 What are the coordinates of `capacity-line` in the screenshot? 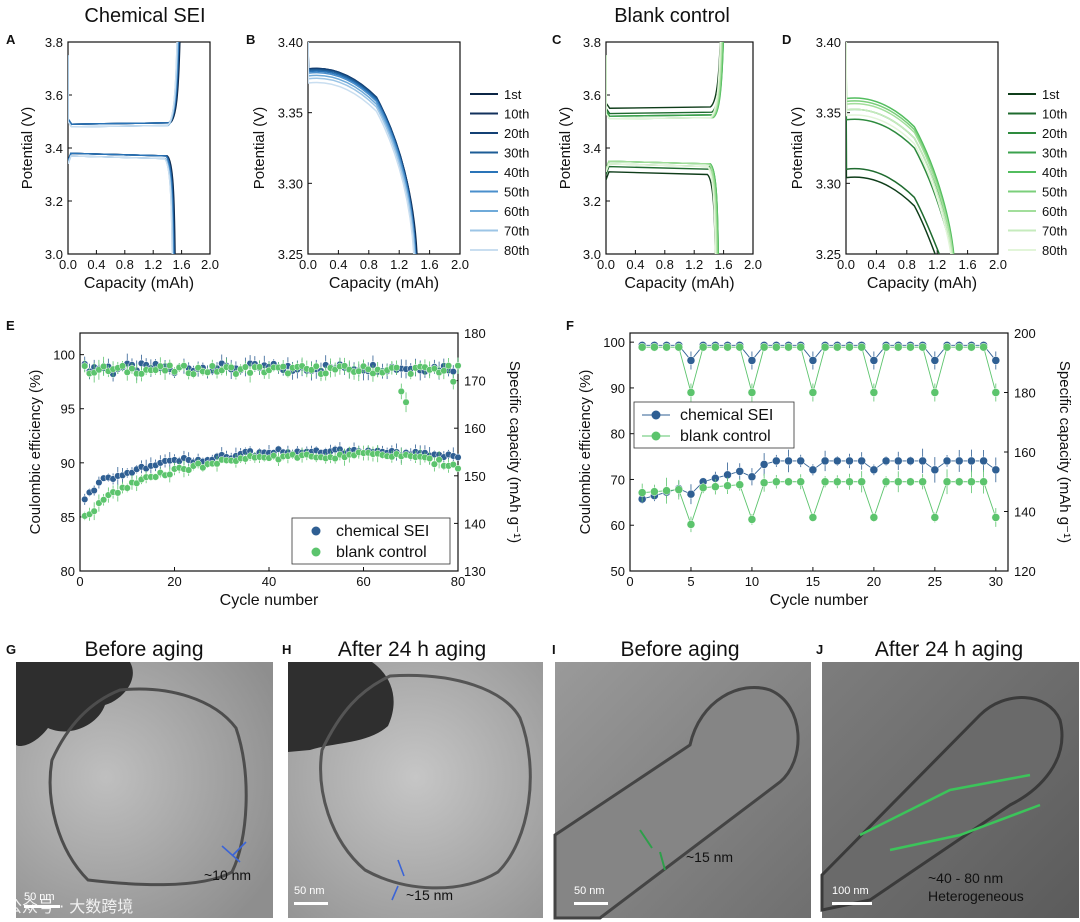 It's located at (819, 503).